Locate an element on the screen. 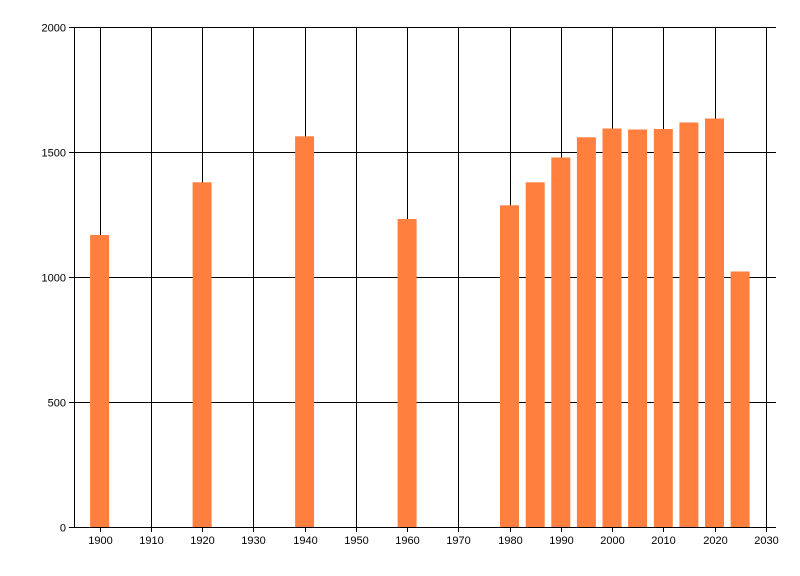 The height and width of the screenshot is (576, 800). y-tick-label: 2000 is located at coordinates (54, 29).